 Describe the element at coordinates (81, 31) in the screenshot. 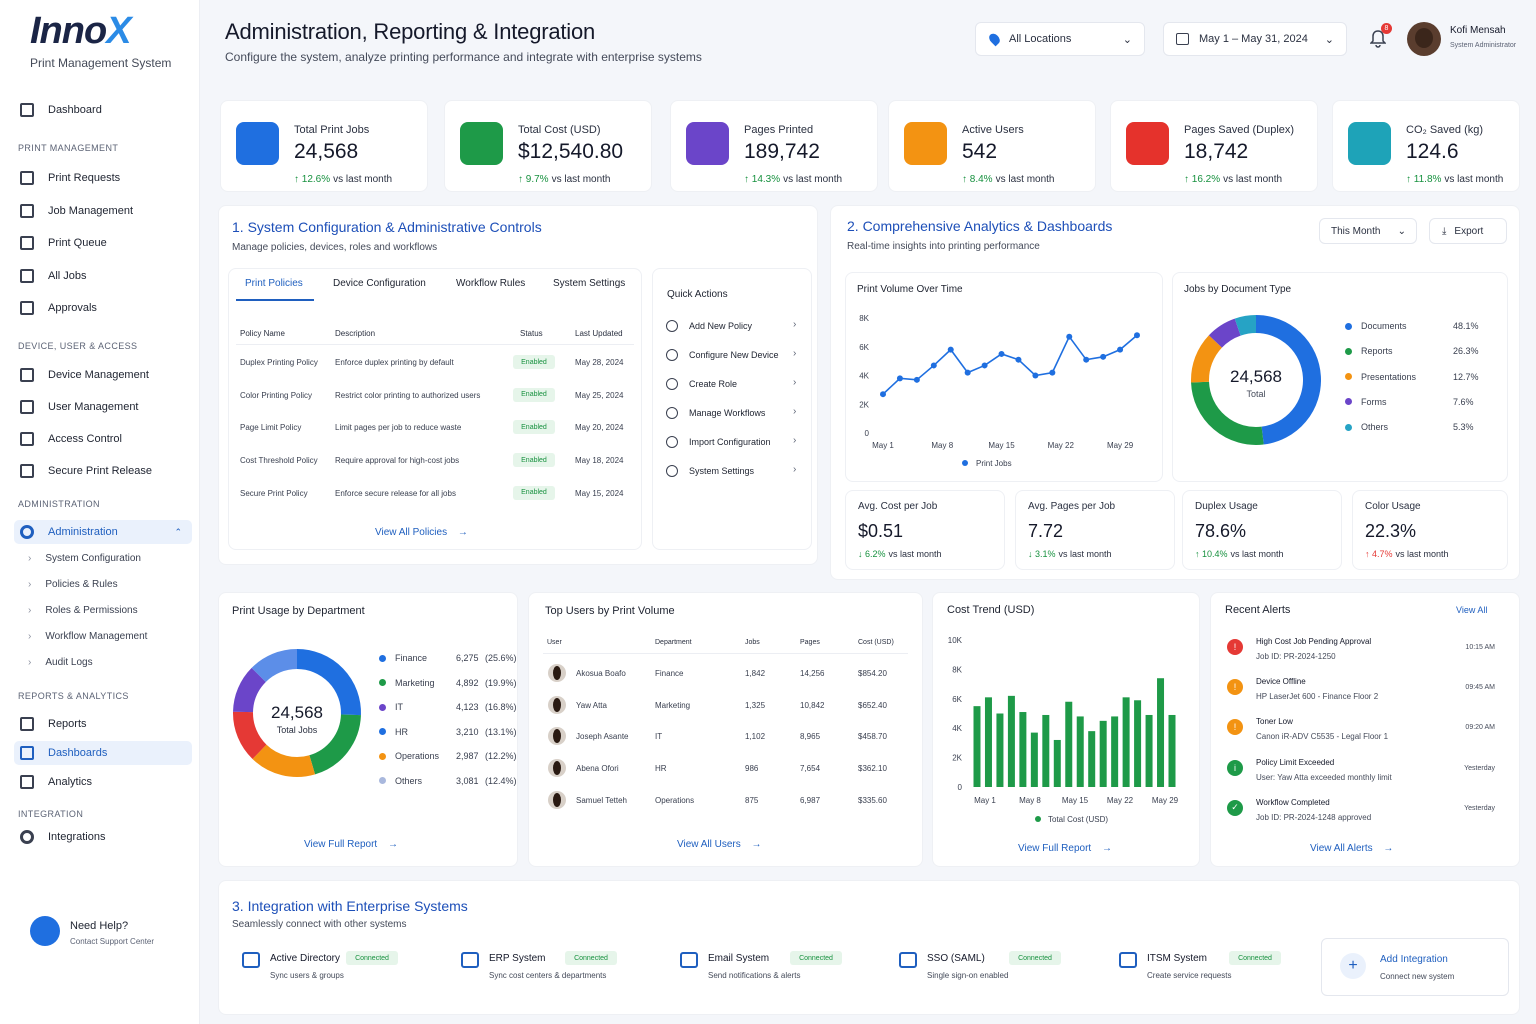

I see `app-logo: InnoX` at that location.